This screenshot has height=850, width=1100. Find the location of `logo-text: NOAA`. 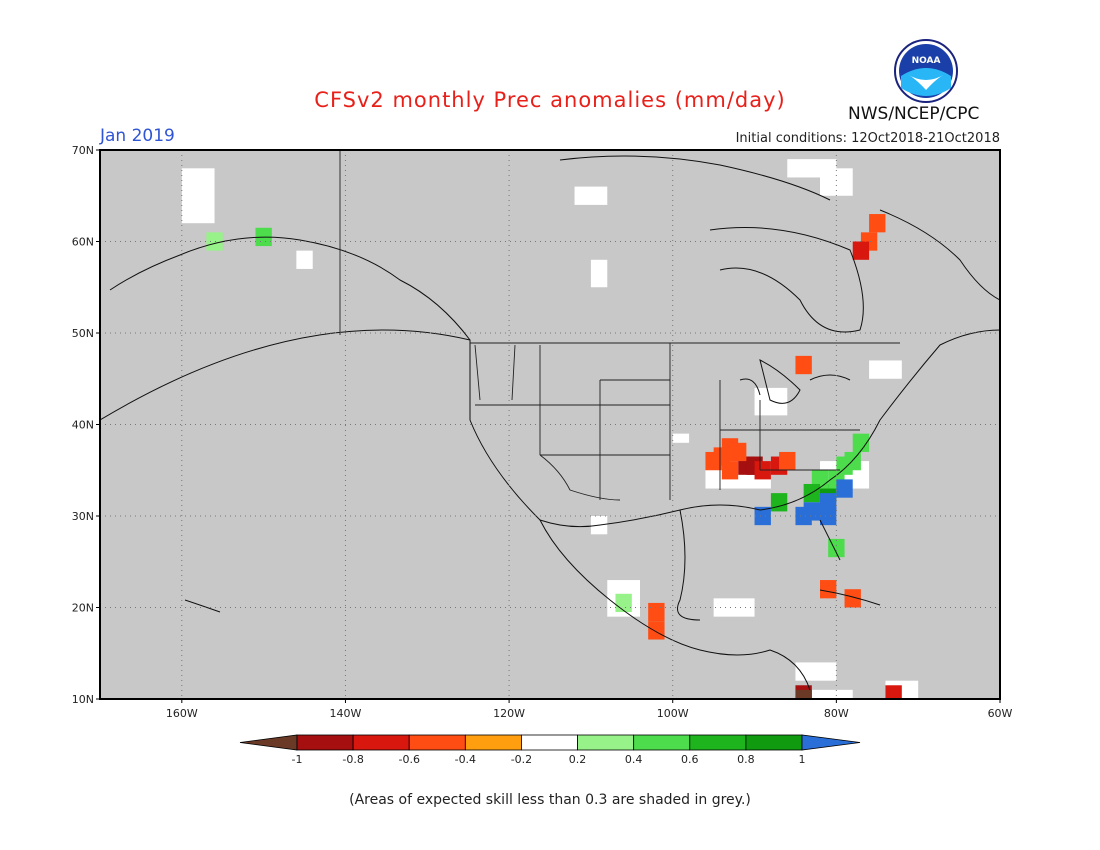

logo-text: NOAA is located at coordinates (926, 61).